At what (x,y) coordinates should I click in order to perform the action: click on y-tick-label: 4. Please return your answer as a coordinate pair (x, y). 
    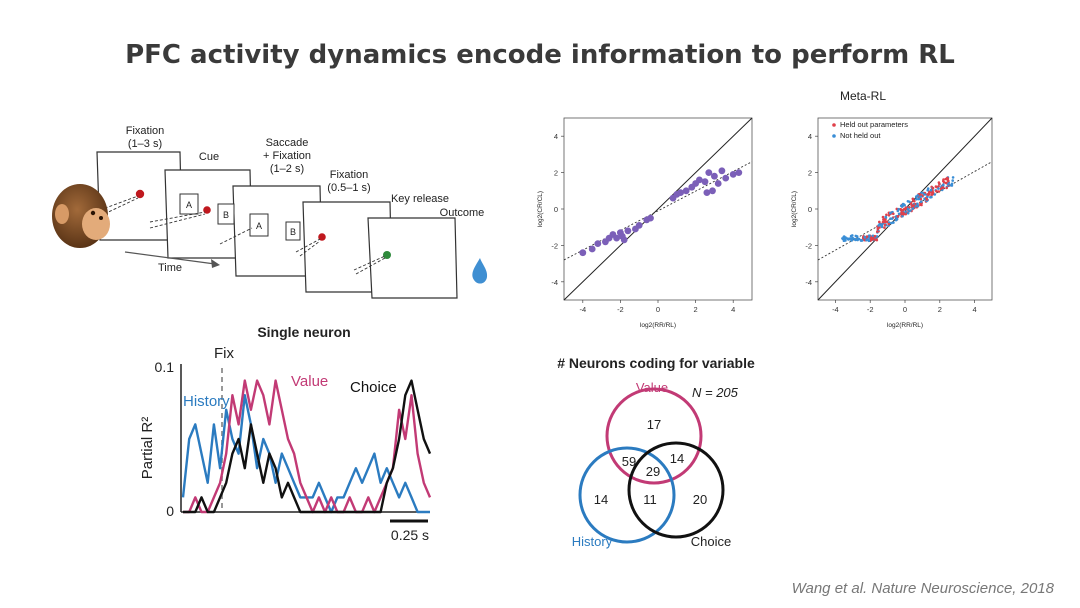
    Looking at the image, I should click on (556, 136).